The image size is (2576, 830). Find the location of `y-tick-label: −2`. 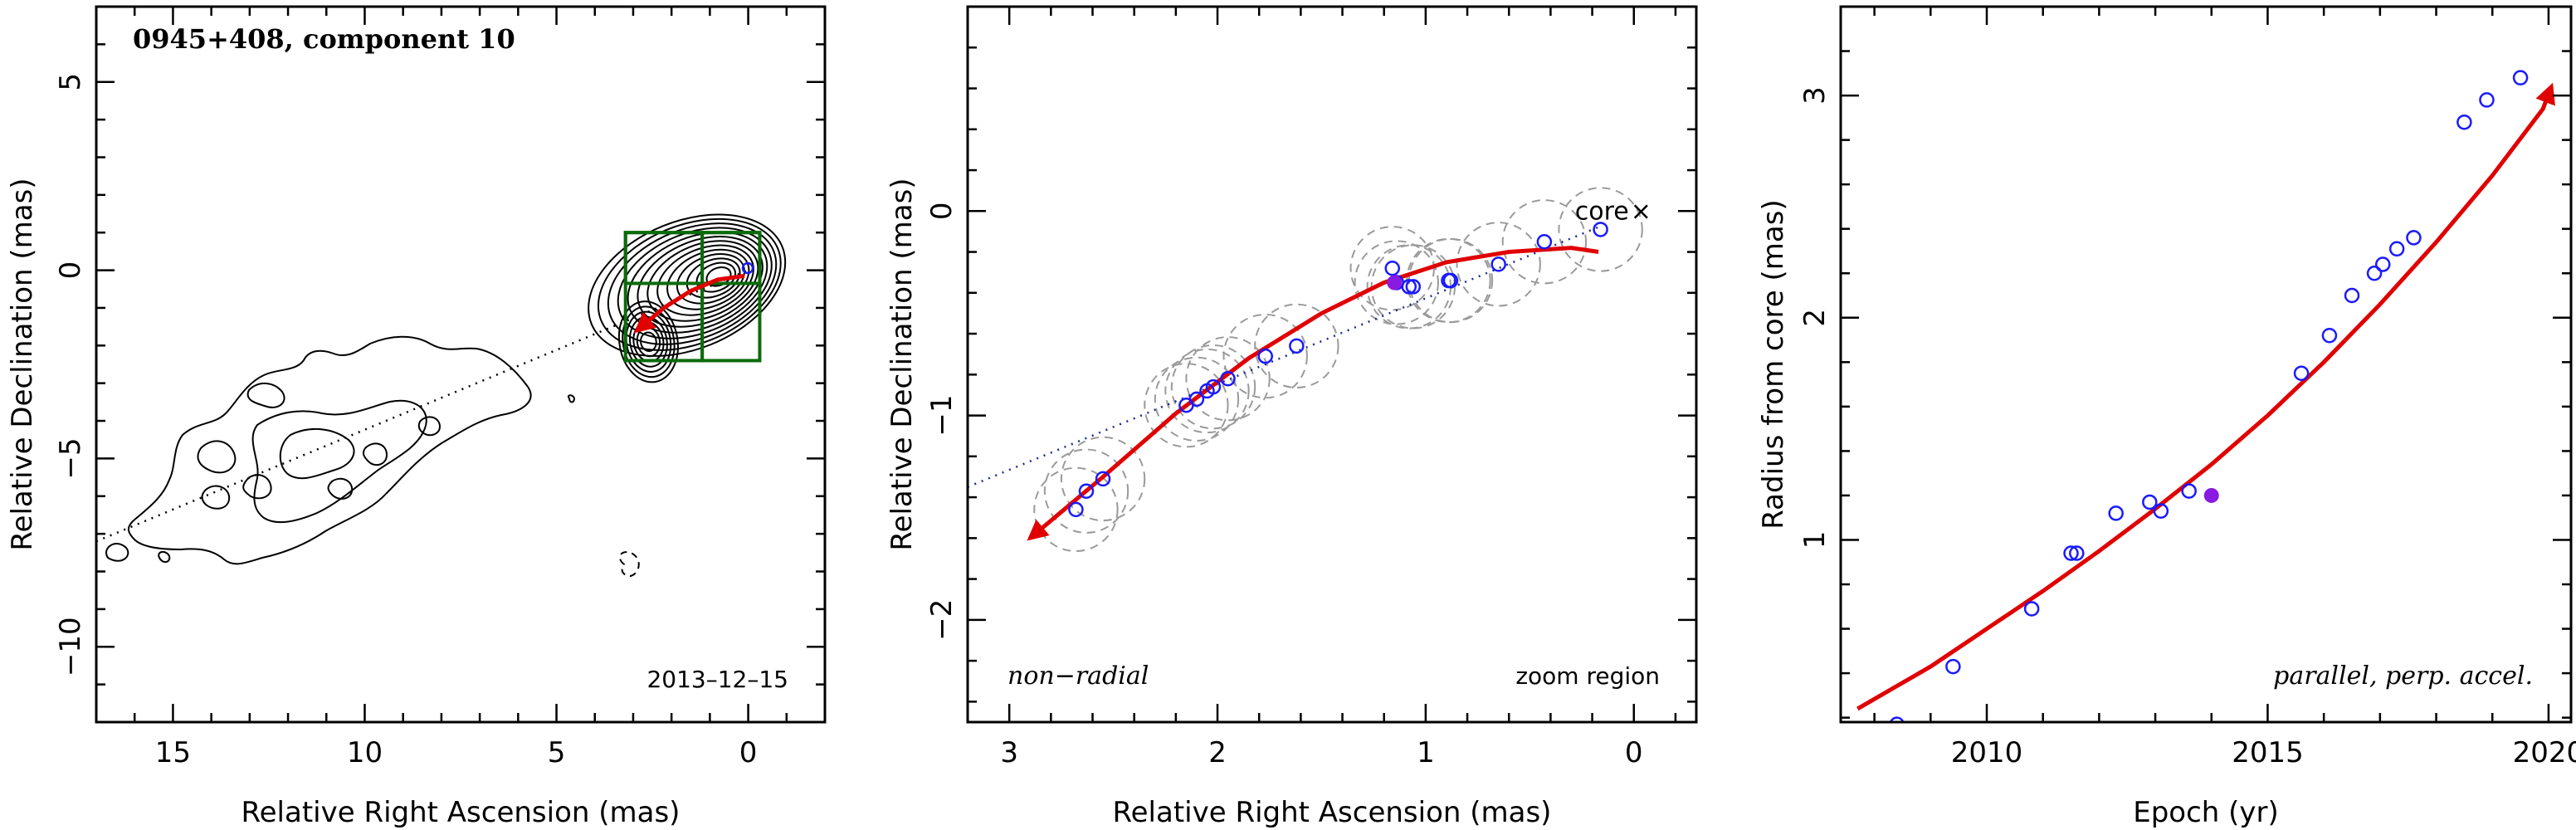

y-tick-label: −2 is located at coordinates (942, 620).